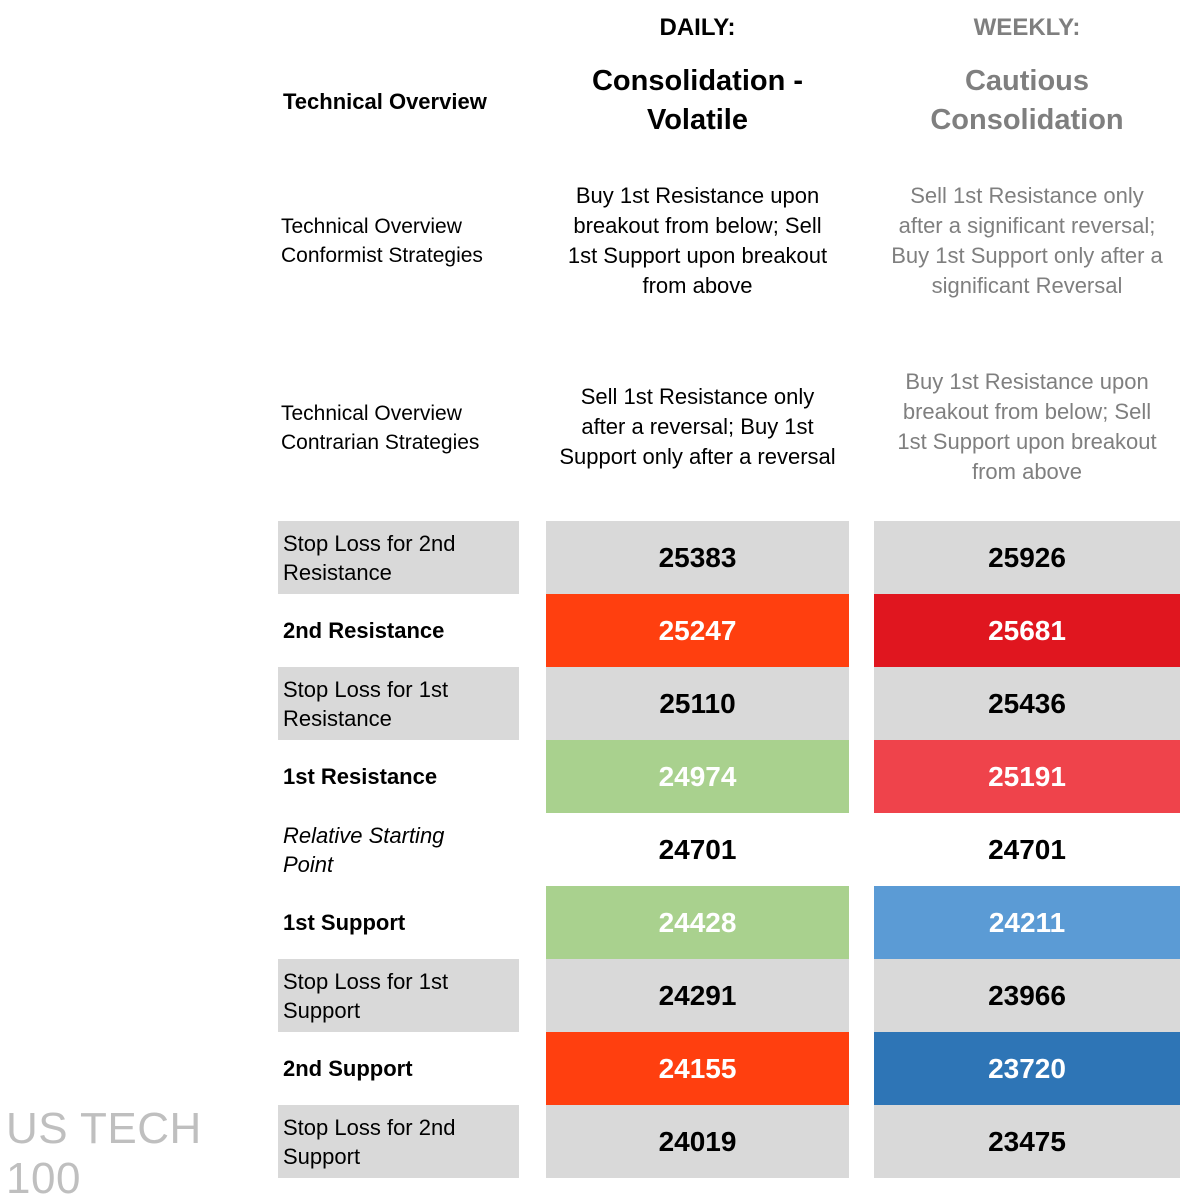 This screenshot has height=1204, width=1181. Describe the element at coordinates (697, 1141) in the screenshot. I see `daily-value-stop-loss-2nd-support: 24019` at that location.